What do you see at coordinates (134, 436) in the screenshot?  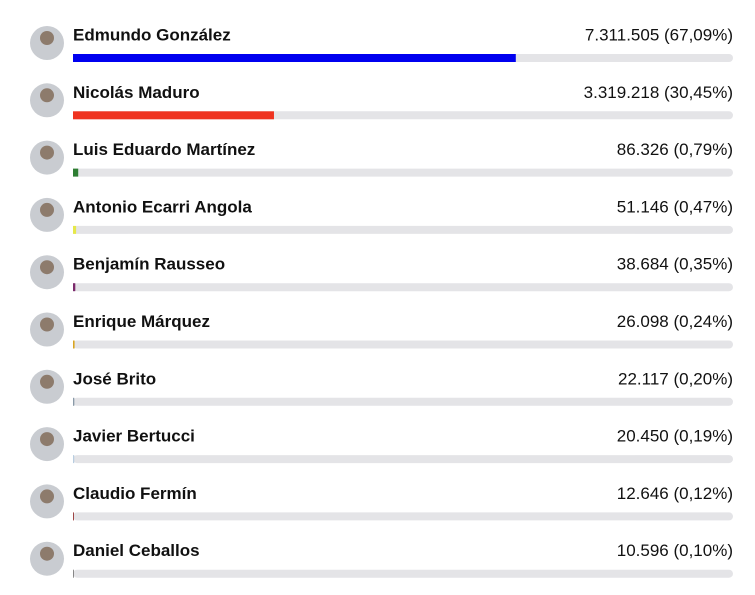 I see `candidate-name: Javier Bertucci` at bounding box center [134, 436].